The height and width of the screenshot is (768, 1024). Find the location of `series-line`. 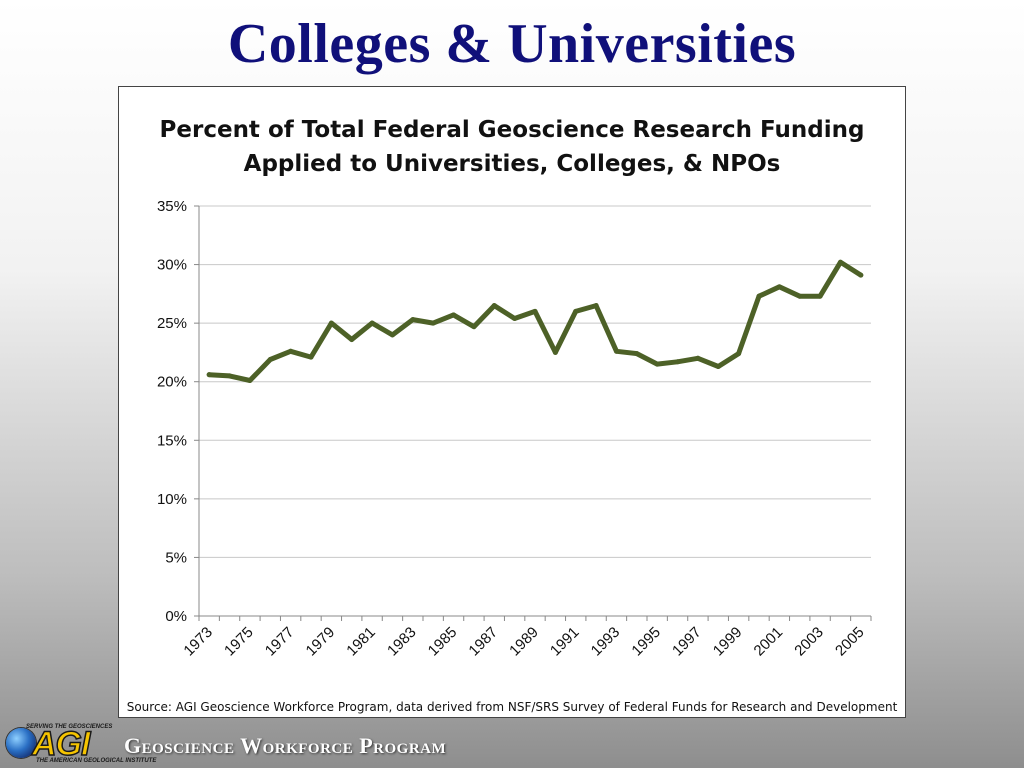

series-line is located at coordinates (535, 321).